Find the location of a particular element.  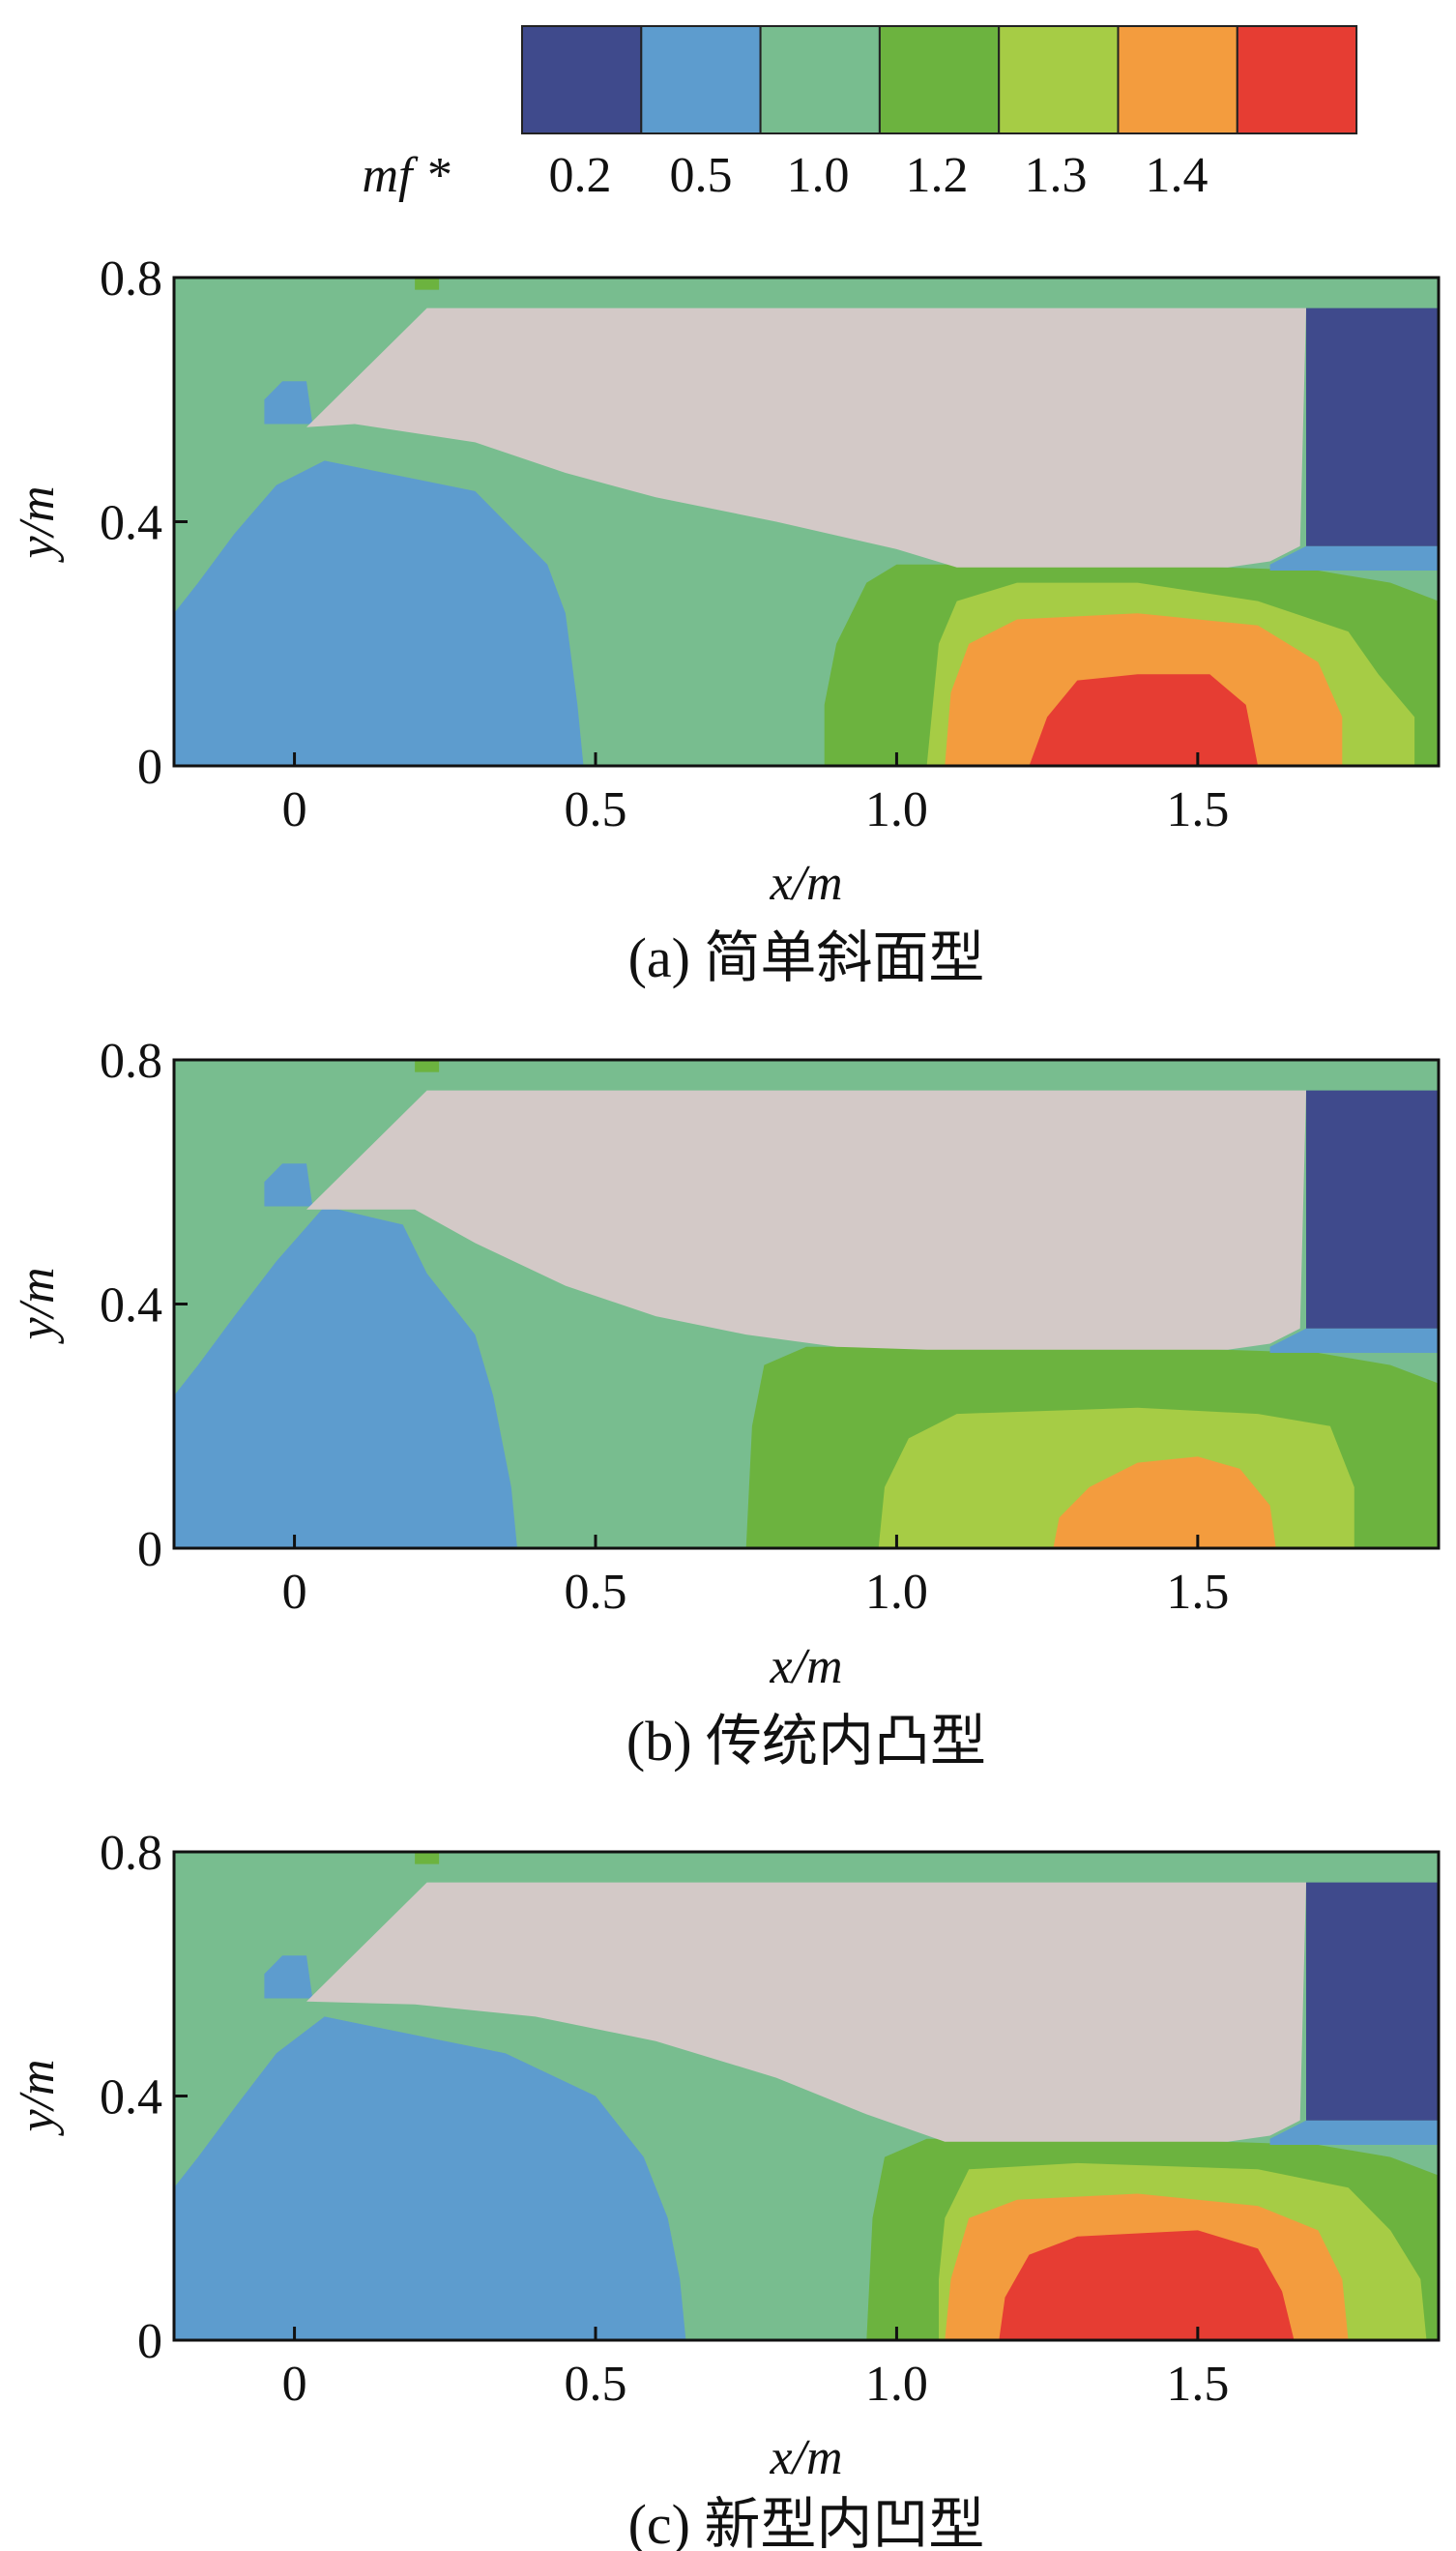

panel-c-xlabel: x/m is located at coordinates (806, 2457).